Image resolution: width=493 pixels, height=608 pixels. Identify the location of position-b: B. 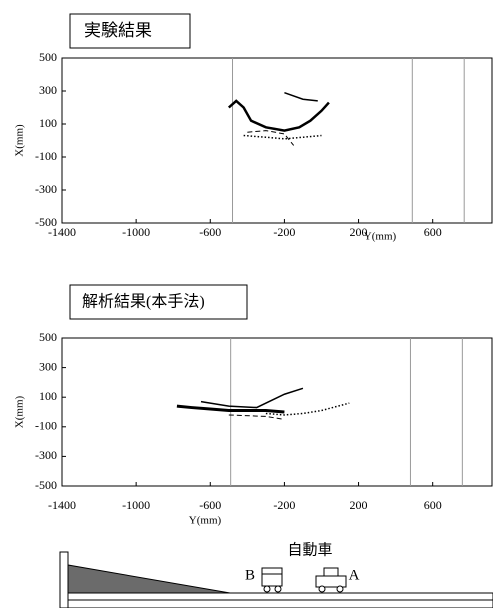
(250, 575).